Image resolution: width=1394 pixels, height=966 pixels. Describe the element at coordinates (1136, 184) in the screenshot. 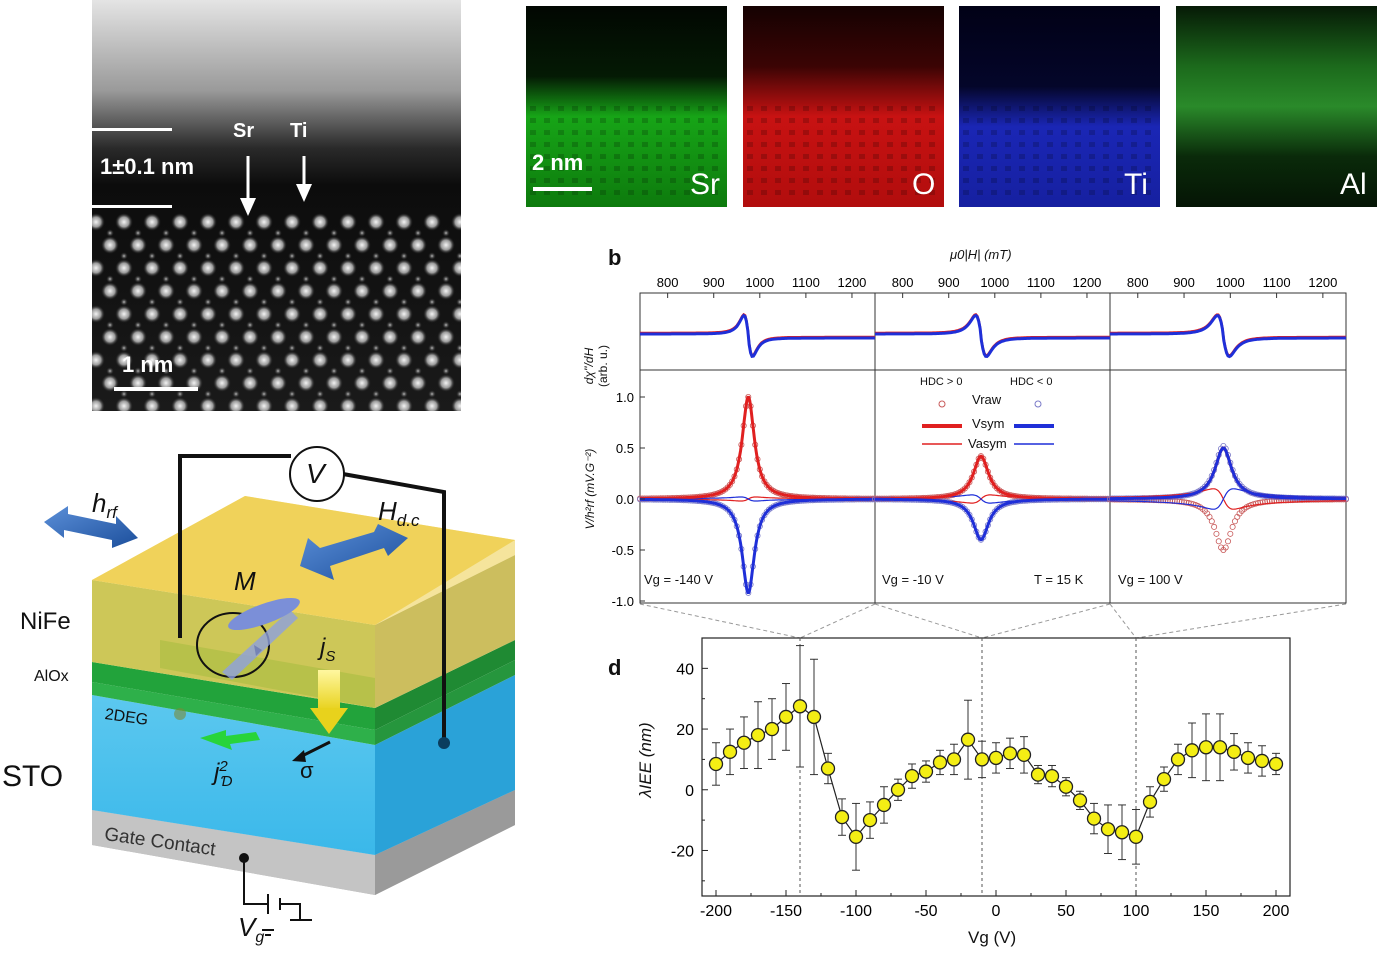

I see `eds-label-ti: Ti` at that location.